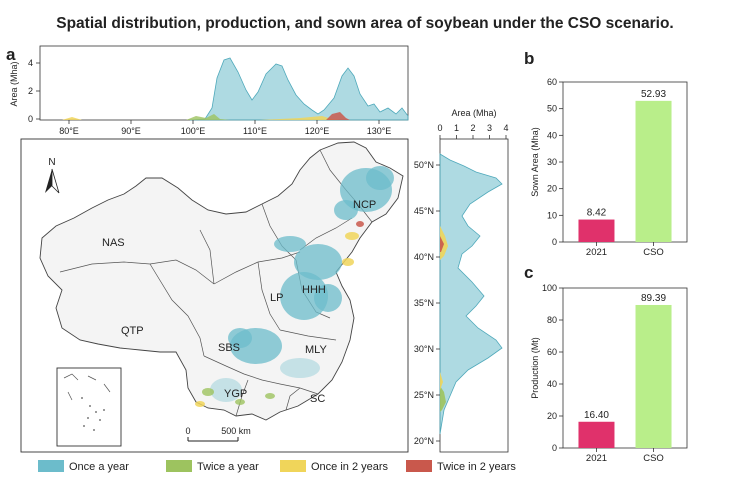  Describe the element at coordinates (424, 257) in the screenshot. I see `side-y-tick: 40°N` at that location.